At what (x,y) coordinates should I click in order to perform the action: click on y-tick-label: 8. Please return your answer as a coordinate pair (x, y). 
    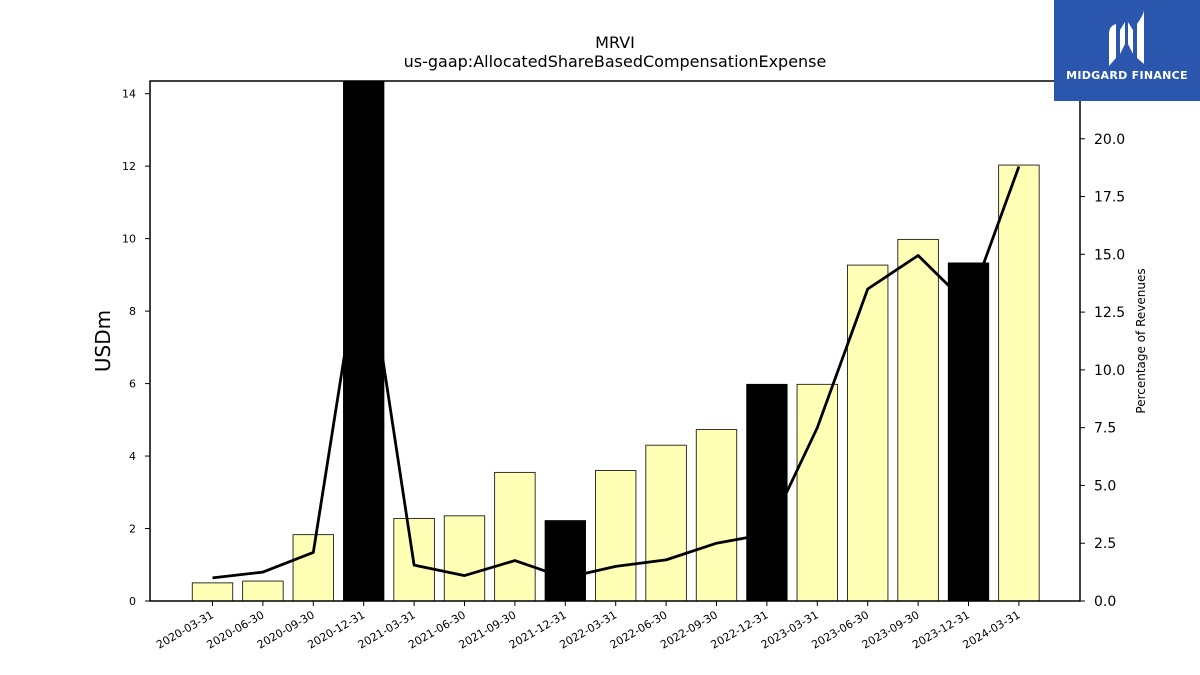
    Looking at the image, I should click on (132, 311).